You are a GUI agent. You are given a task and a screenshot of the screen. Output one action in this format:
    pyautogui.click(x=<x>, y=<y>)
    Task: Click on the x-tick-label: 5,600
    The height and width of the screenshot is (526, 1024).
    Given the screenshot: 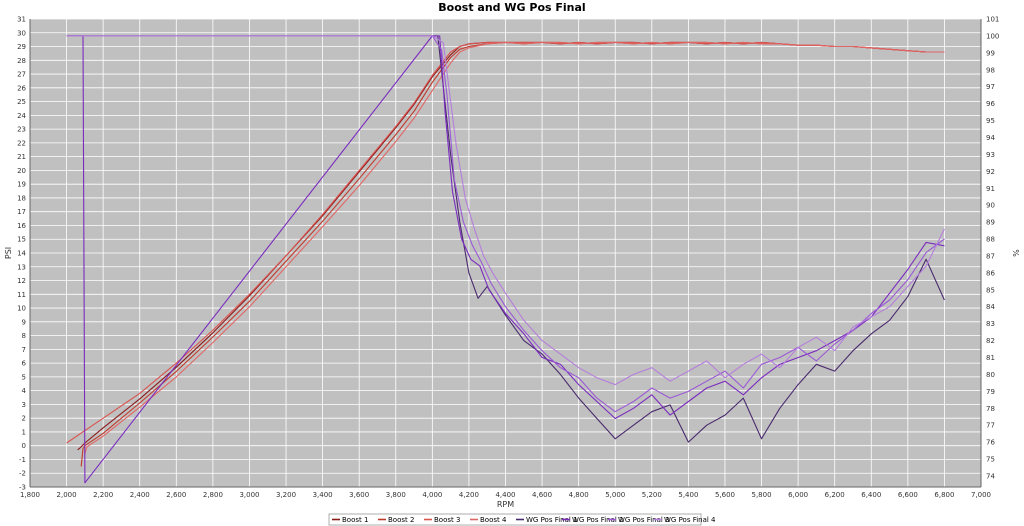 What is the action you would take?
    pyautogui.click(x=725, y=495)
    